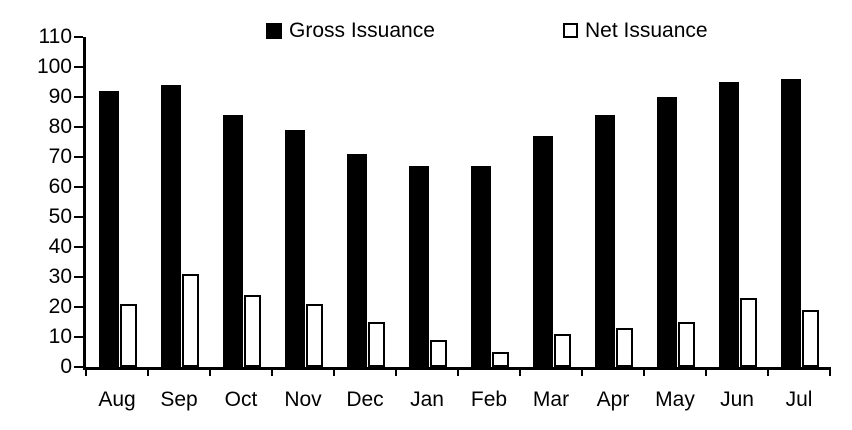 Image resolution: width=852 pixels, height=430 pixels. I want to click on x-axis-label-jul: Jul, so click(799, 399).